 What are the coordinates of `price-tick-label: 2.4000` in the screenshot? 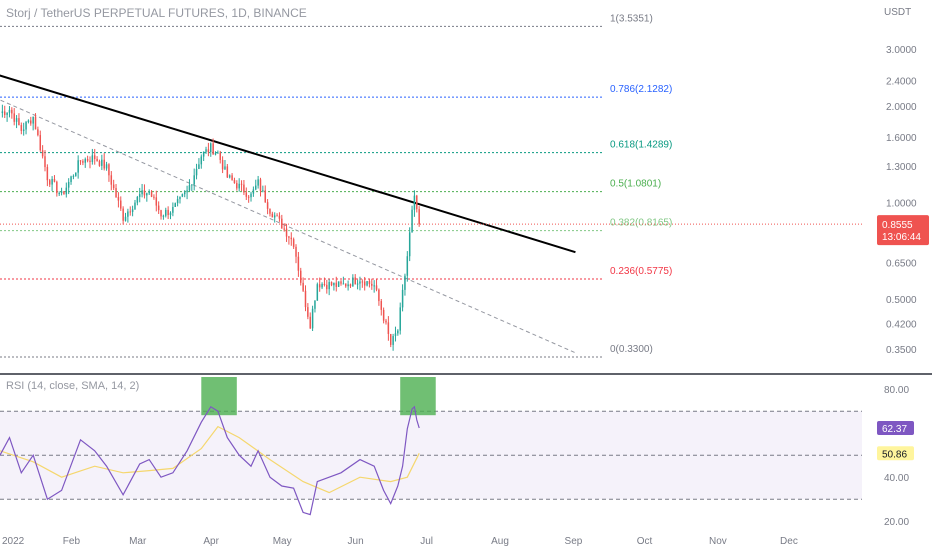 It's located at (901, 81).